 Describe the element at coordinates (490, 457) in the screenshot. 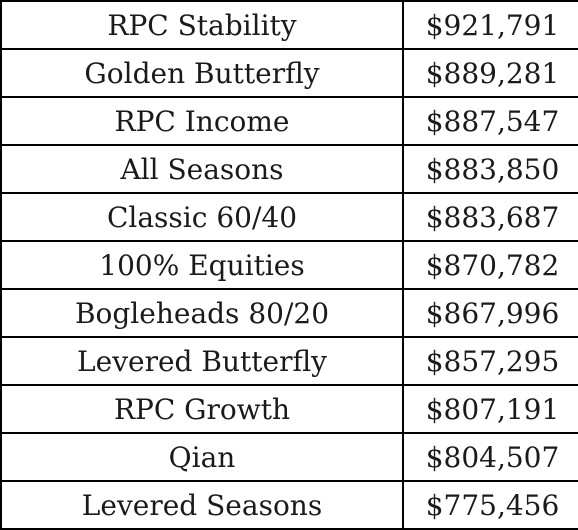

I see `portfolio-value-cell: $804,507` at that location.